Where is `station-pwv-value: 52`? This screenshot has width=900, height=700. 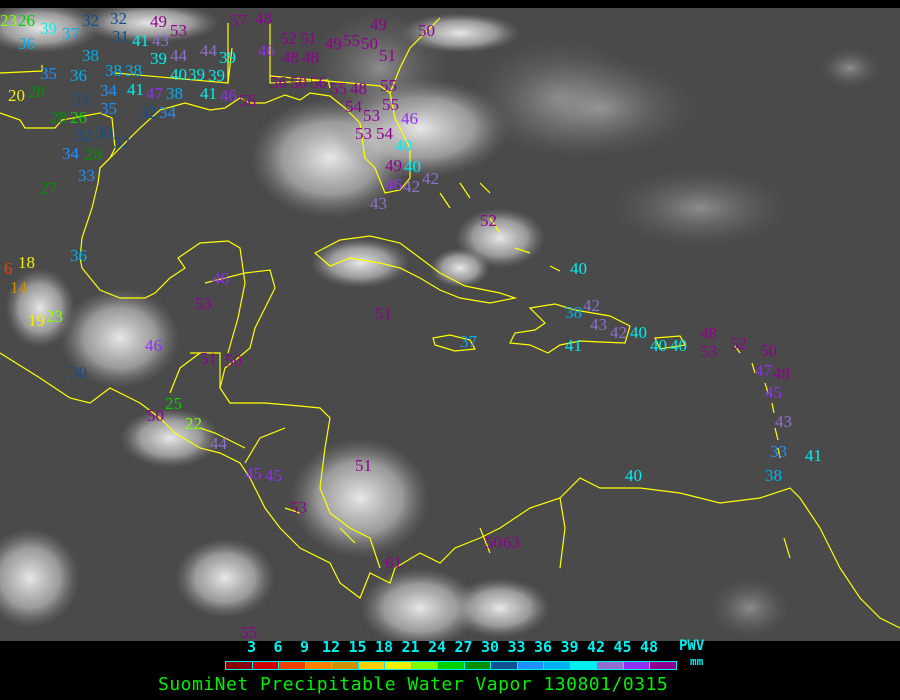 station-pwv-value: 52 is located at coordinates (738, 343).